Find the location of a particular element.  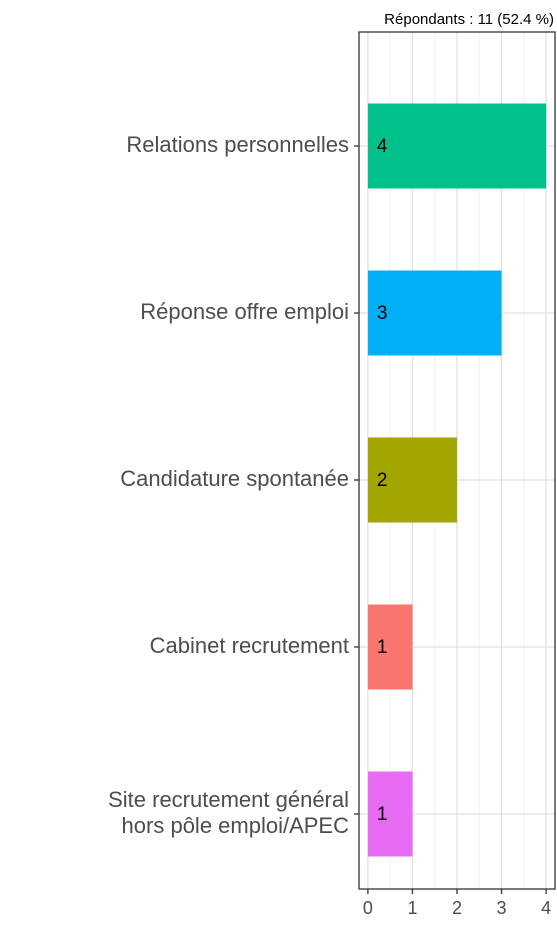

x-tick-label: 4 is located at coordinates (546, 908).